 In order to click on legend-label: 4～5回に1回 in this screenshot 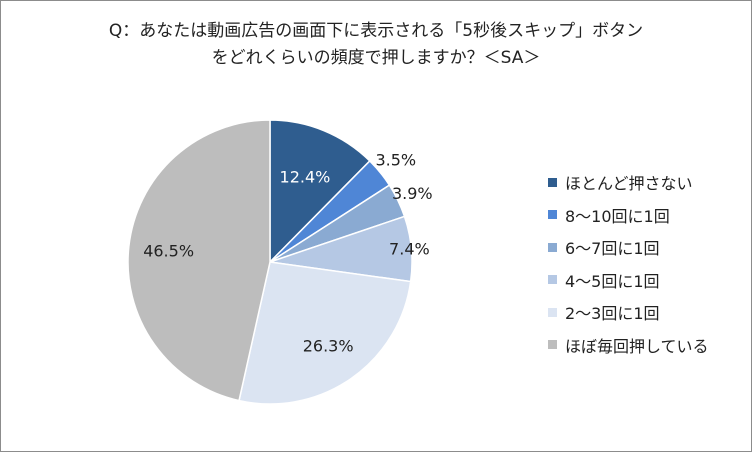, I will do `click(612, 281)`.